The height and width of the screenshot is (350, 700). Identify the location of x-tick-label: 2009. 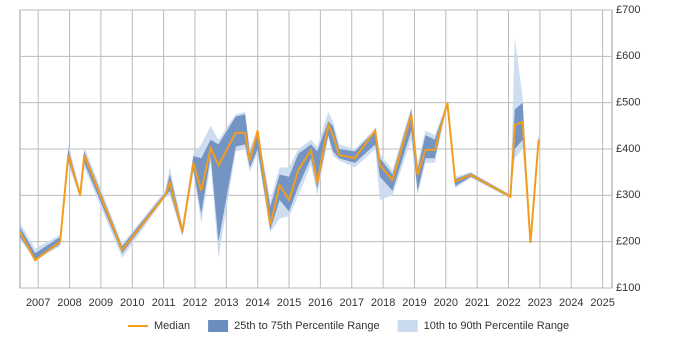
(101, 303).